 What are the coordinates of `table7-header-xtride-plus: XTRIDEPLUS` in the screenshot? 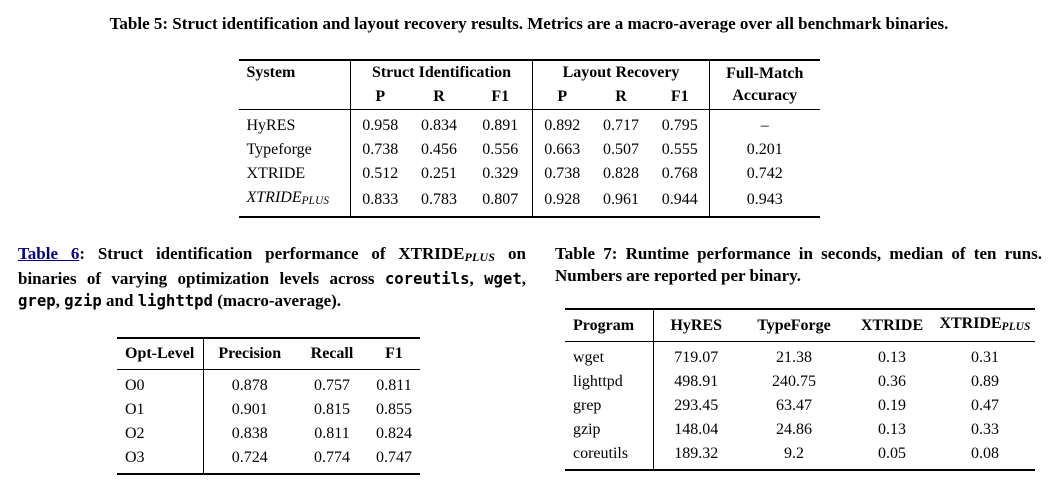 It's located at (985, 326).